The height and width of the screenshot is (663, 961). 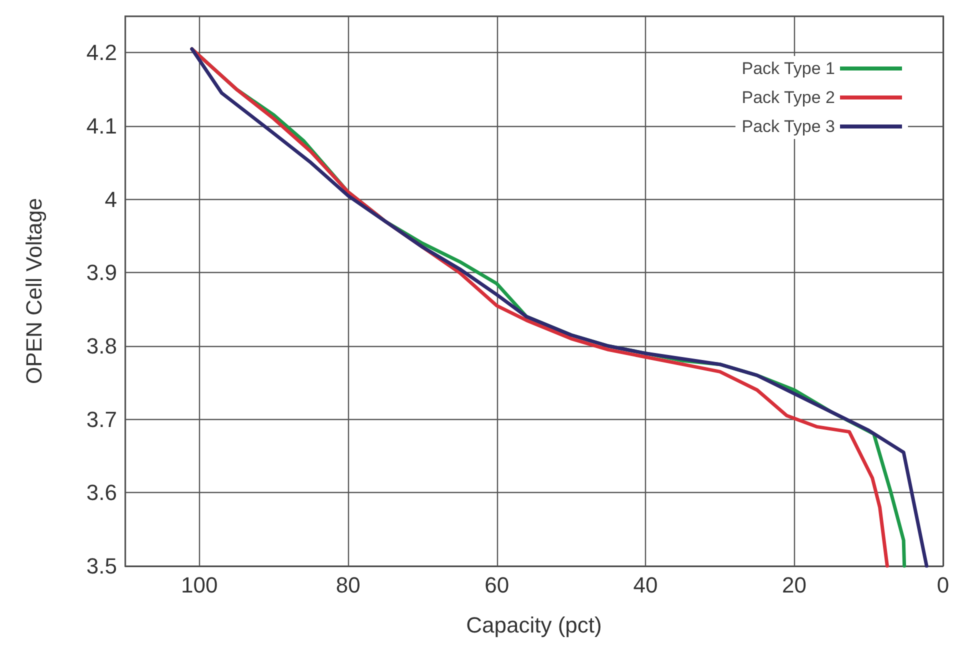 What do you see at coordinates (788, 97) in the screenshot?
I see `legend-label: Pack Type 2` at bounding box center [788, 97].